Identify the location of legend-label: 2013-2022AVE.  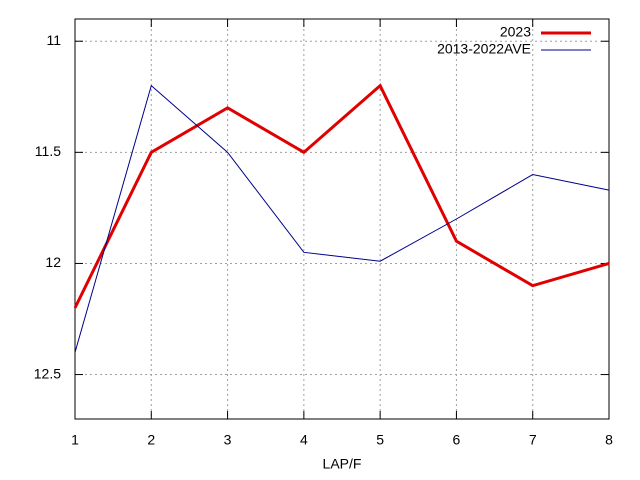
(484, 49).